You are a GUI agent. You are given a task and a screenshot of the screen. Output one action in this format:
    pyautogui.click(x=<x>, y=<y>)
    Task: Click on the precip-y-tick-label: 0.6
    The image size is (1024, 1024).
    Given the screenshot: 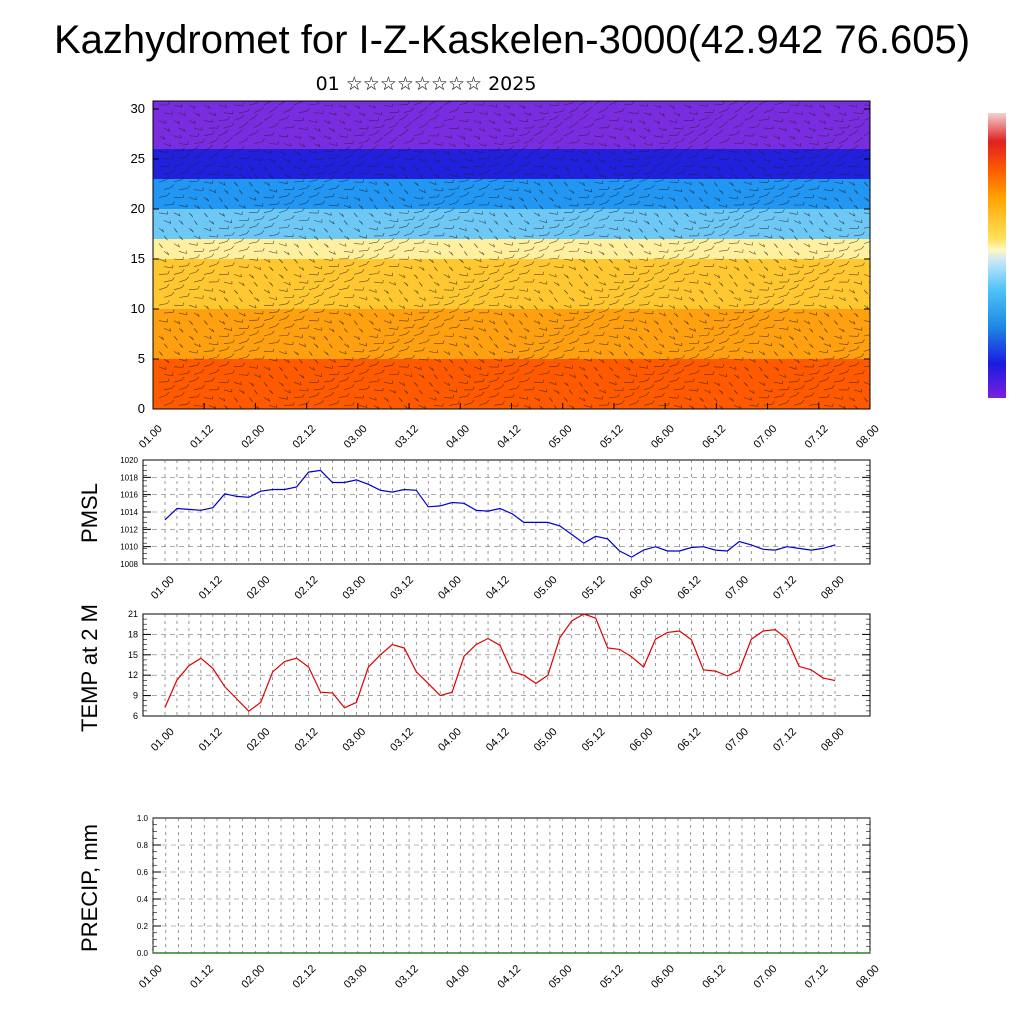 What is the action you would take?
    pyautogui.click(x=143, y=872)
    